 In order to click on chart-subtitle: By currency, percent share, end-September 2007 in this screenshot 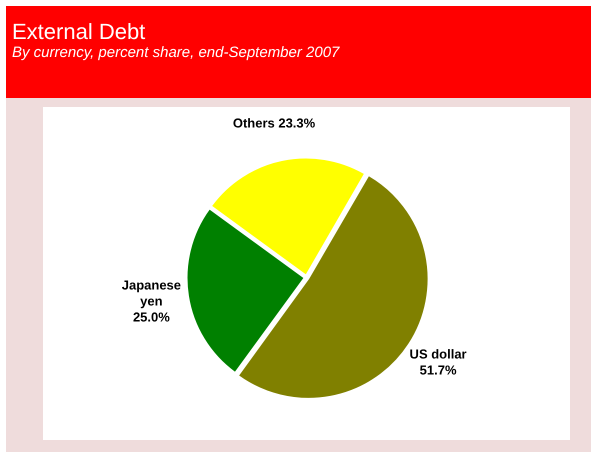, I will do `click(176, 53)`.